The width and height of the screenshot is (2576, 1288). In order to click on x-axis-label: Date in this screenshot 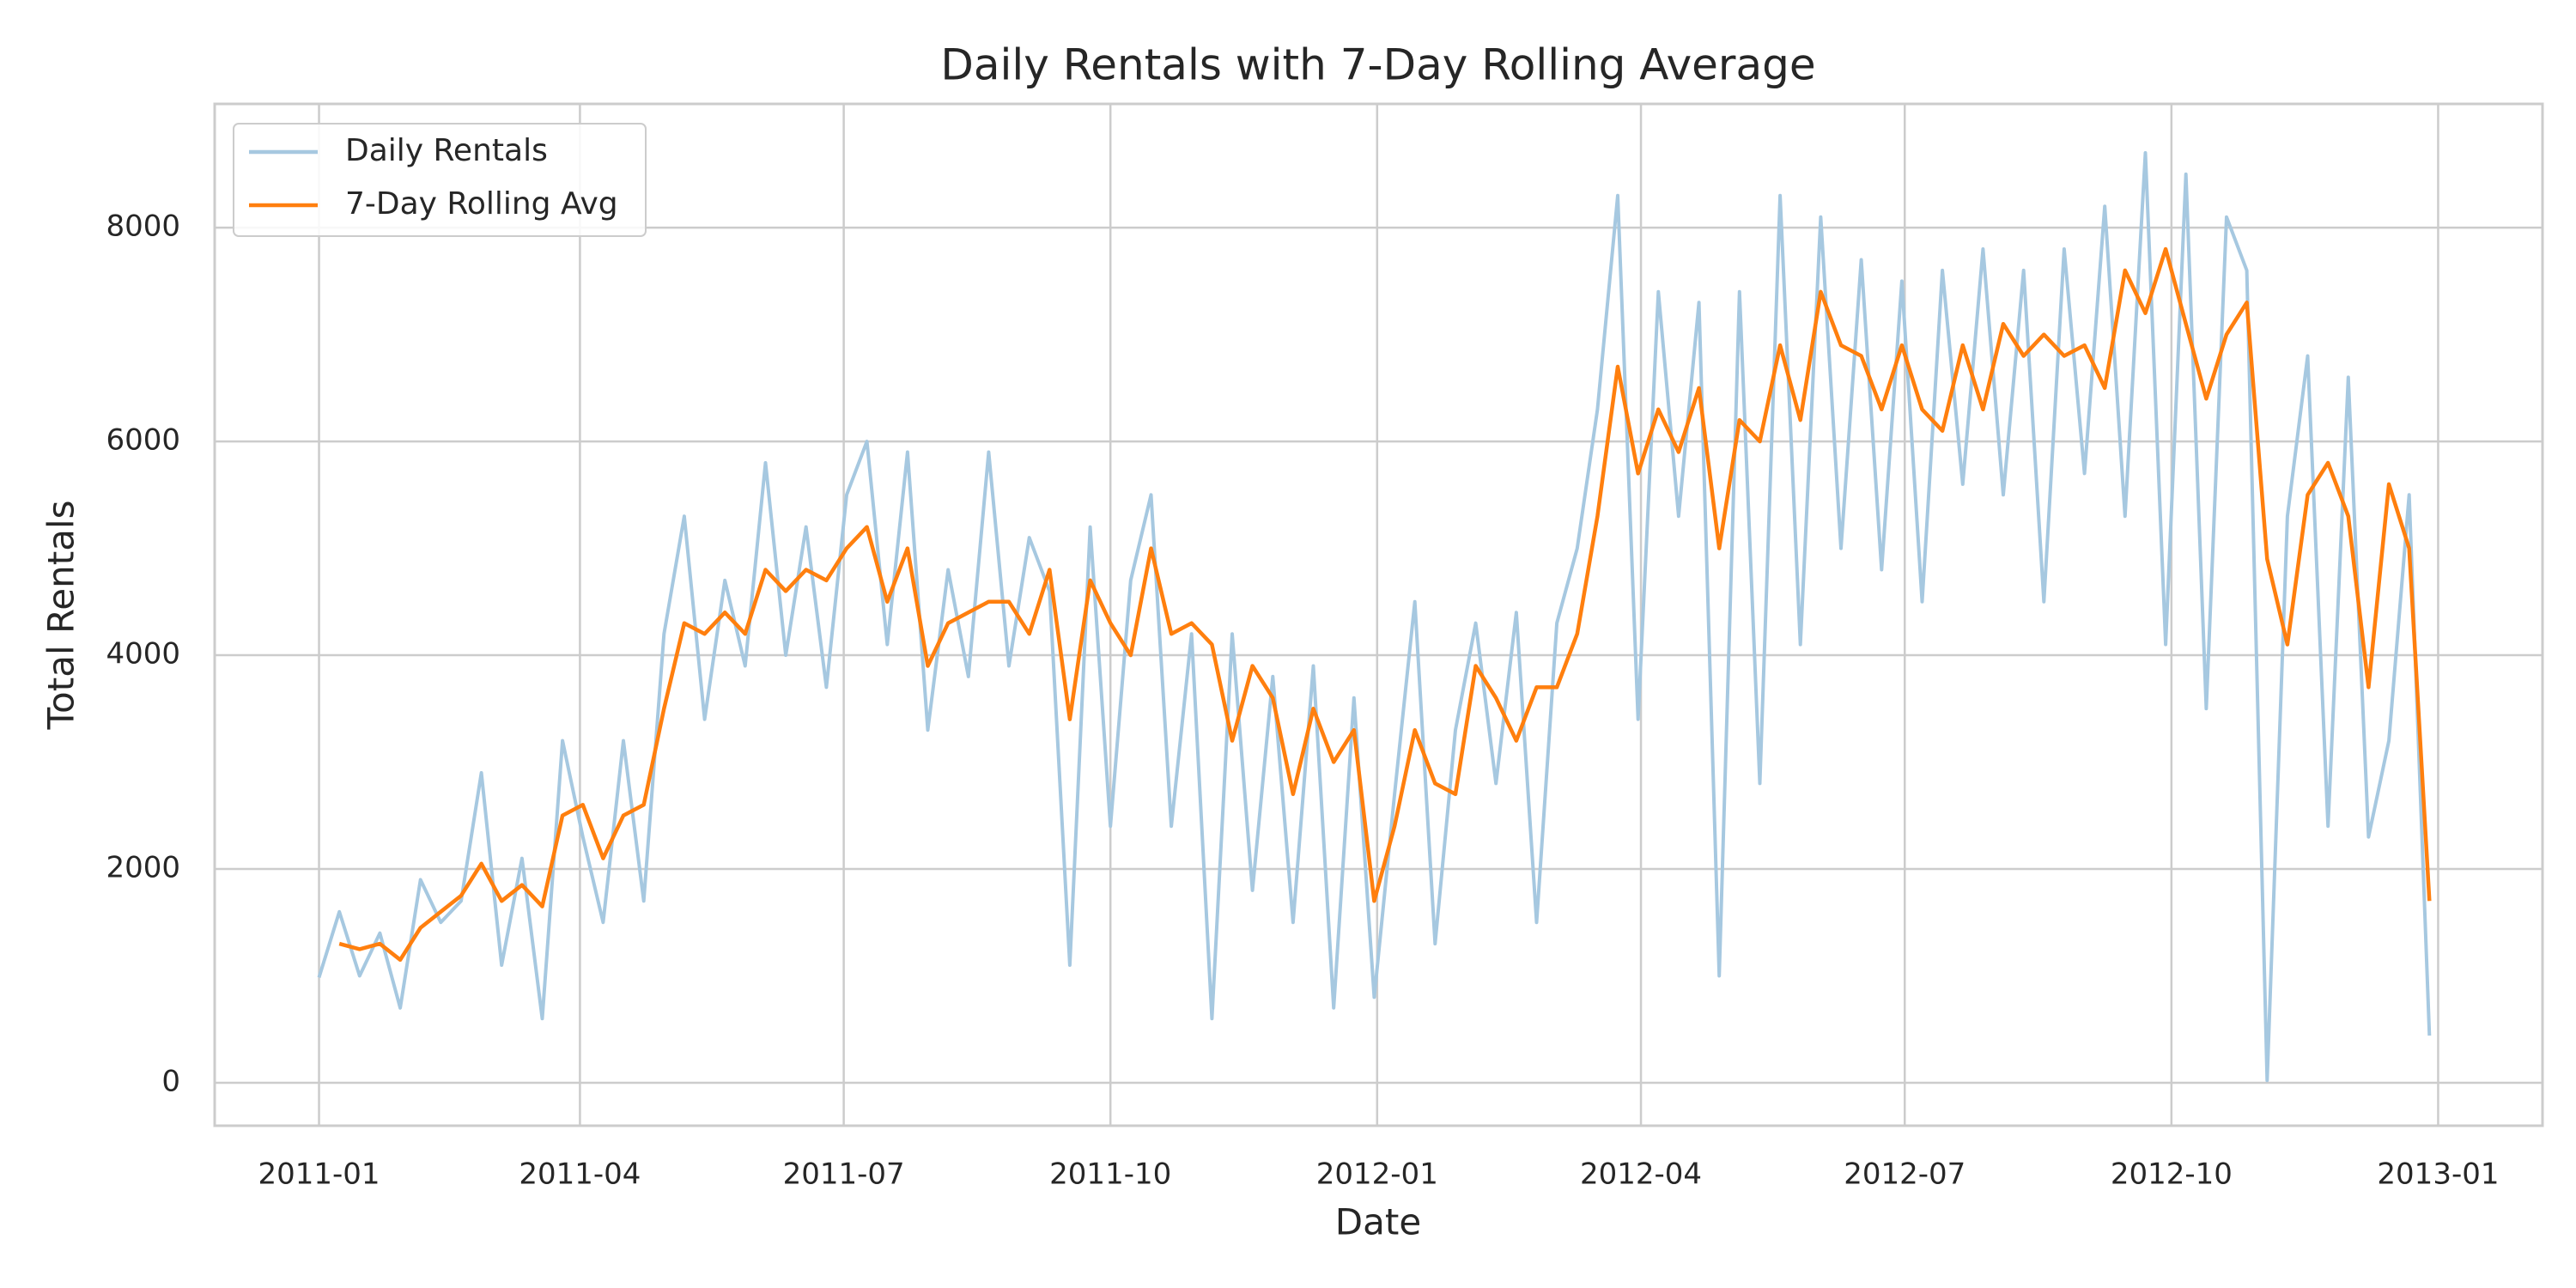, I will do `click(1378, 1222)`.